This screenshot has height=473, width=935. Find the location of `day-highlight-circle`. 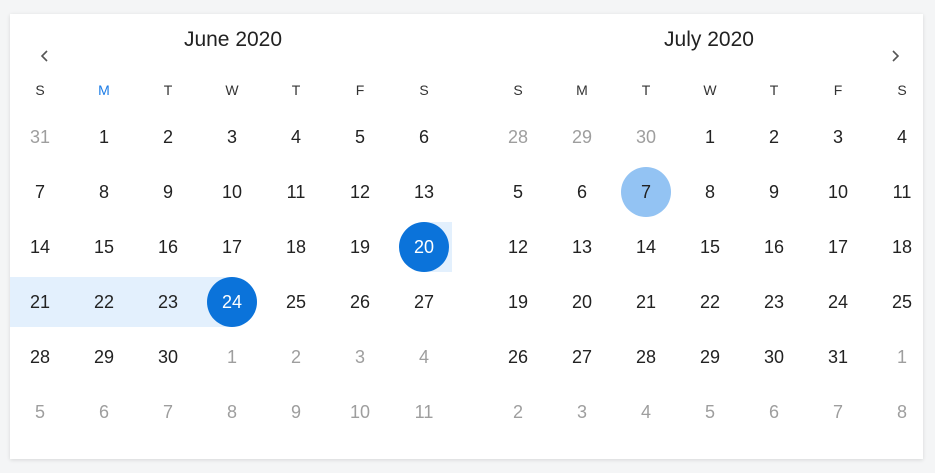

day-highlight-circle is located at coordinates (232, 302).